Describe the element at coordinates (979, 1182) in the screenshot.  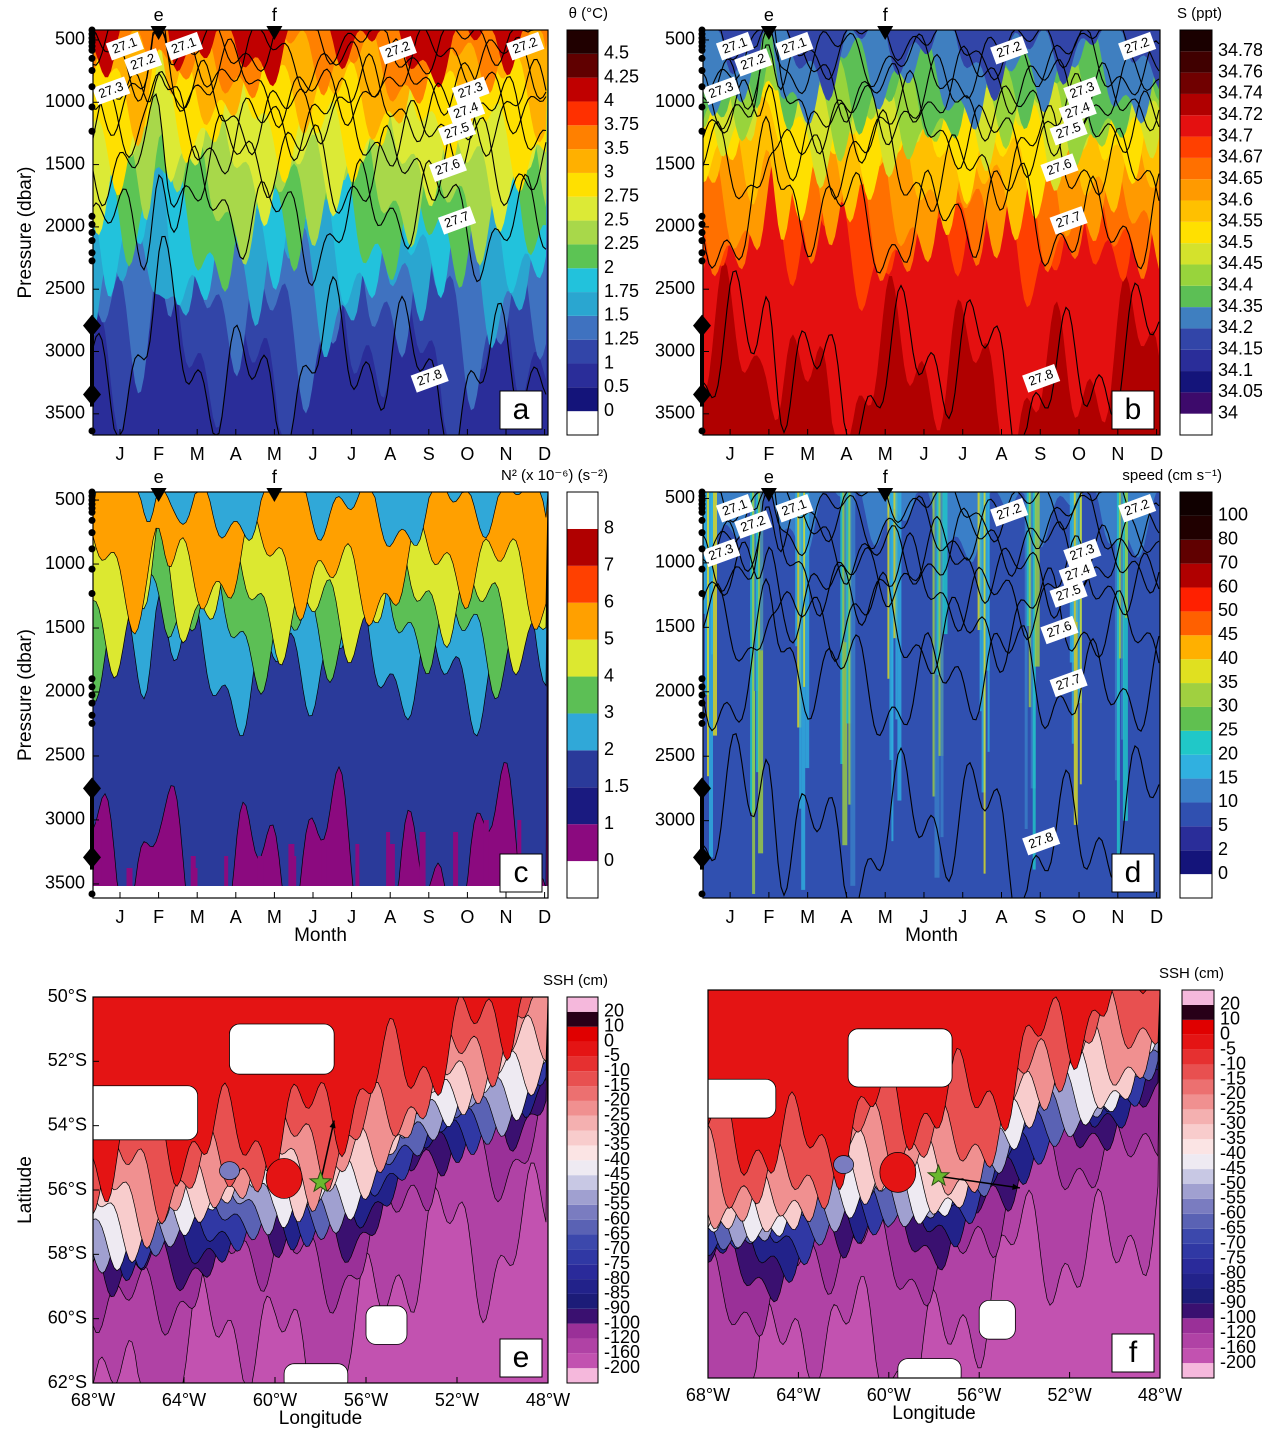
I see `velocity-arrow` at that location.